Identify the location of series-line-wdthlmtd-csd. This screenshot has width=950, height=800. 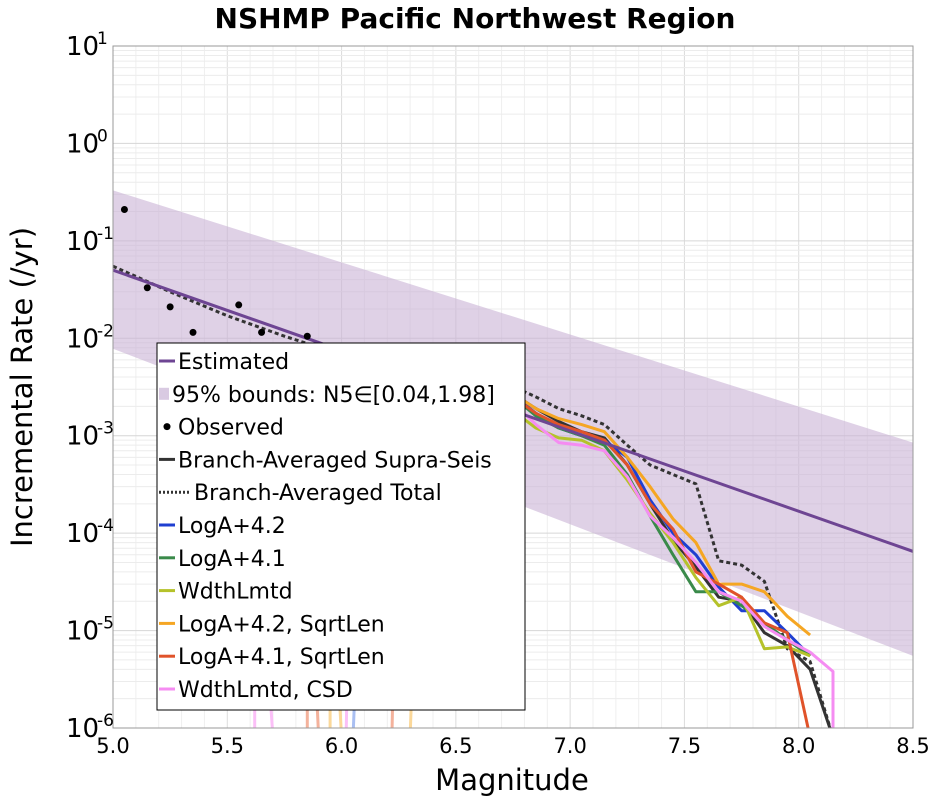
(673, 564).